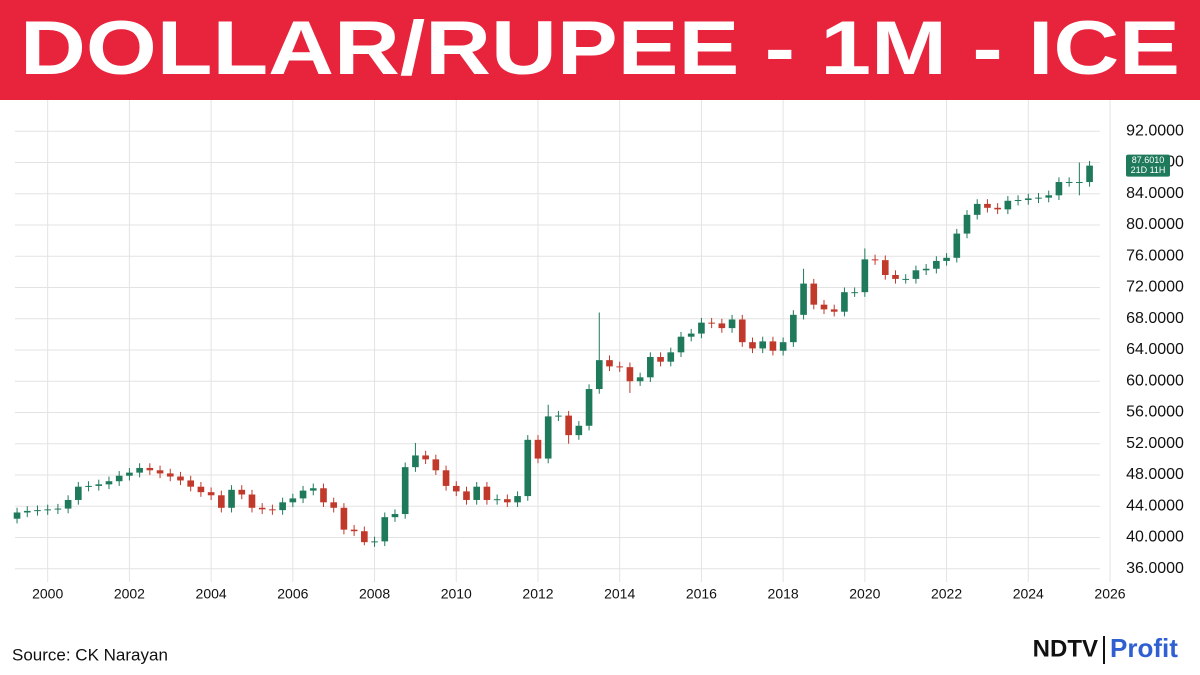 The image size is (1200, 675). Describe the element at coordinates (129, 594) in the screenshot. I see `x-tick-label: 2002` at that location.